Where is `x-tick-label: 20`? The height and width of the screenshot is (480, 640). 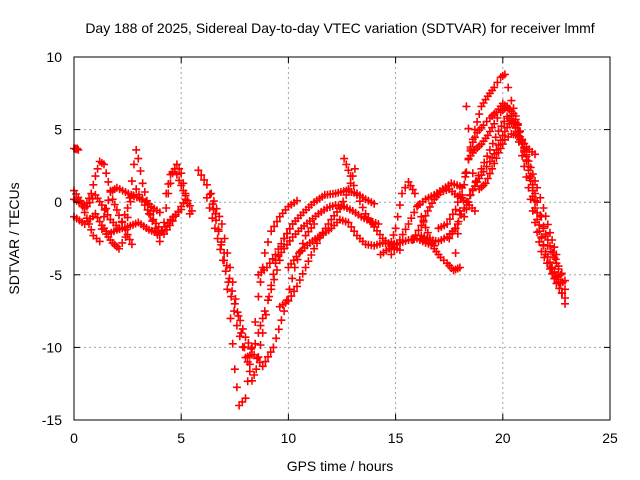 x-tick-label: 20 is located at coordinates (503, 438).